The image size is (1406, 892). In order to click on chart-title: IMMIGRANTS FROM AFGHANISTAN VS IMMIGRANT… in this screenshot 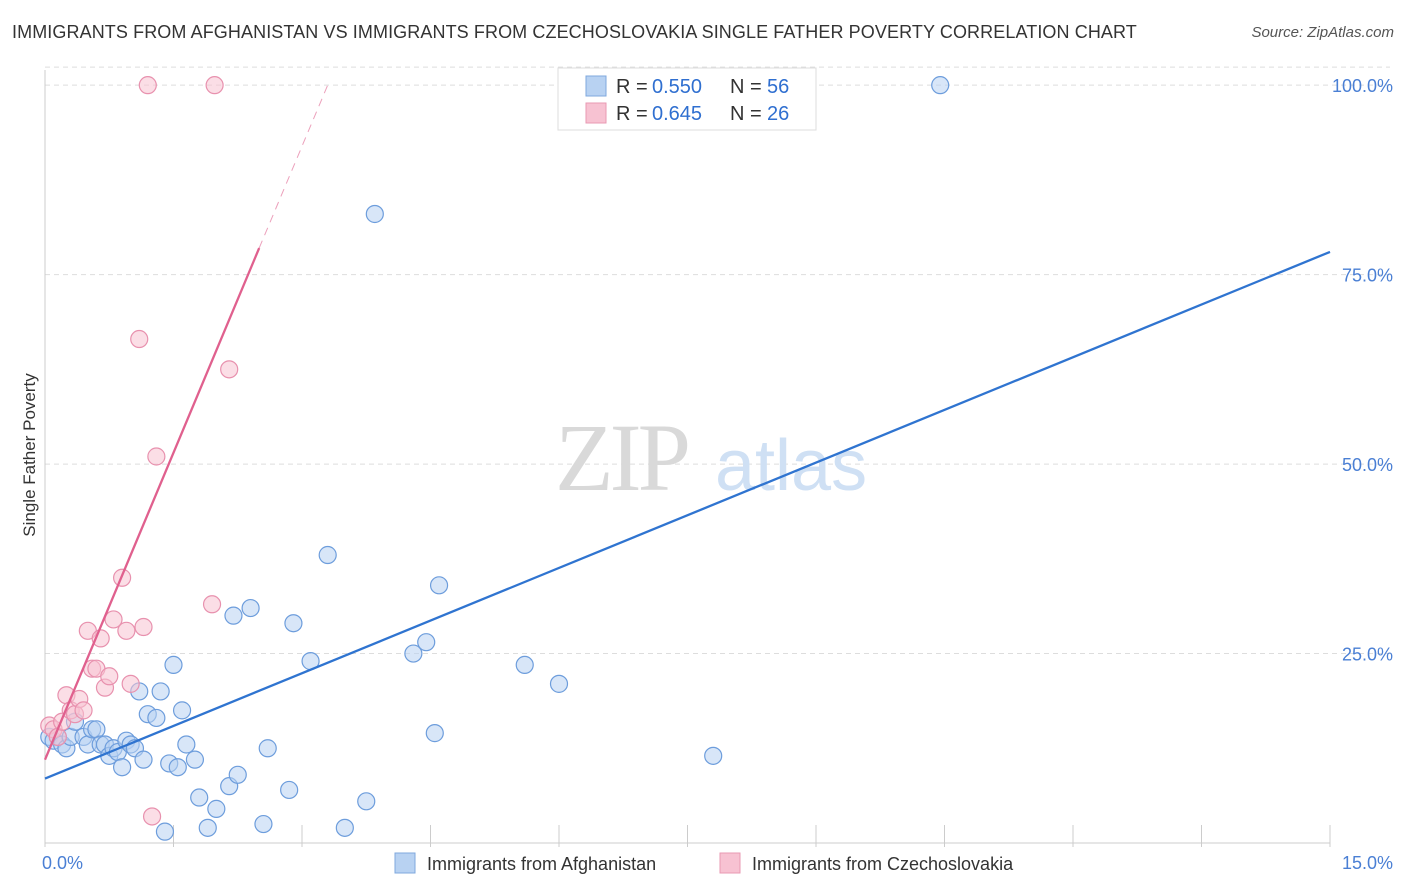, I will do `click(574, 32)`.